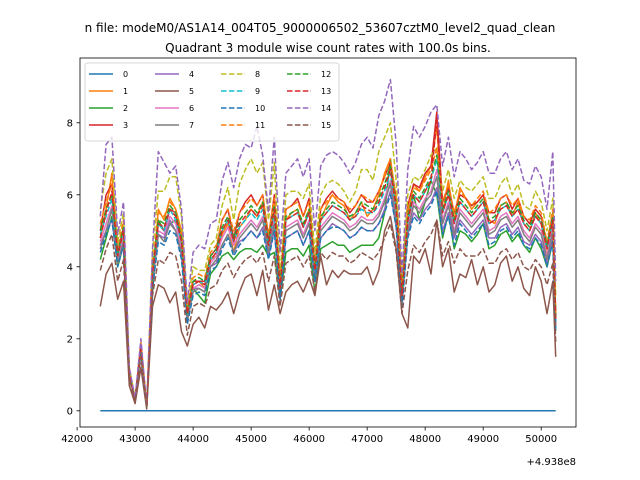  Describe the element at coordinates (70, 267) in the screenshot. I see `y-tick-label: 4` at that location.